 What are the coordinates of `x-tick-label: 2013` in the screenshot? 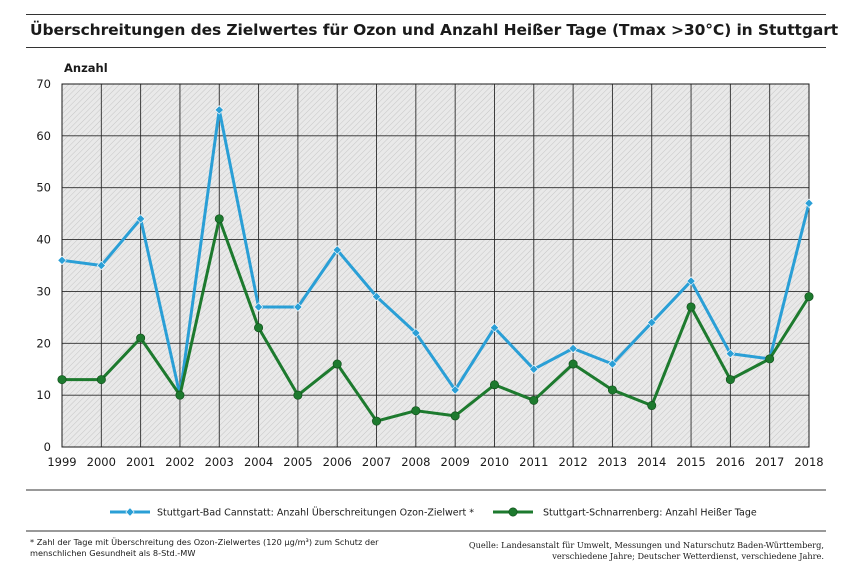 It's located at (612, 462).